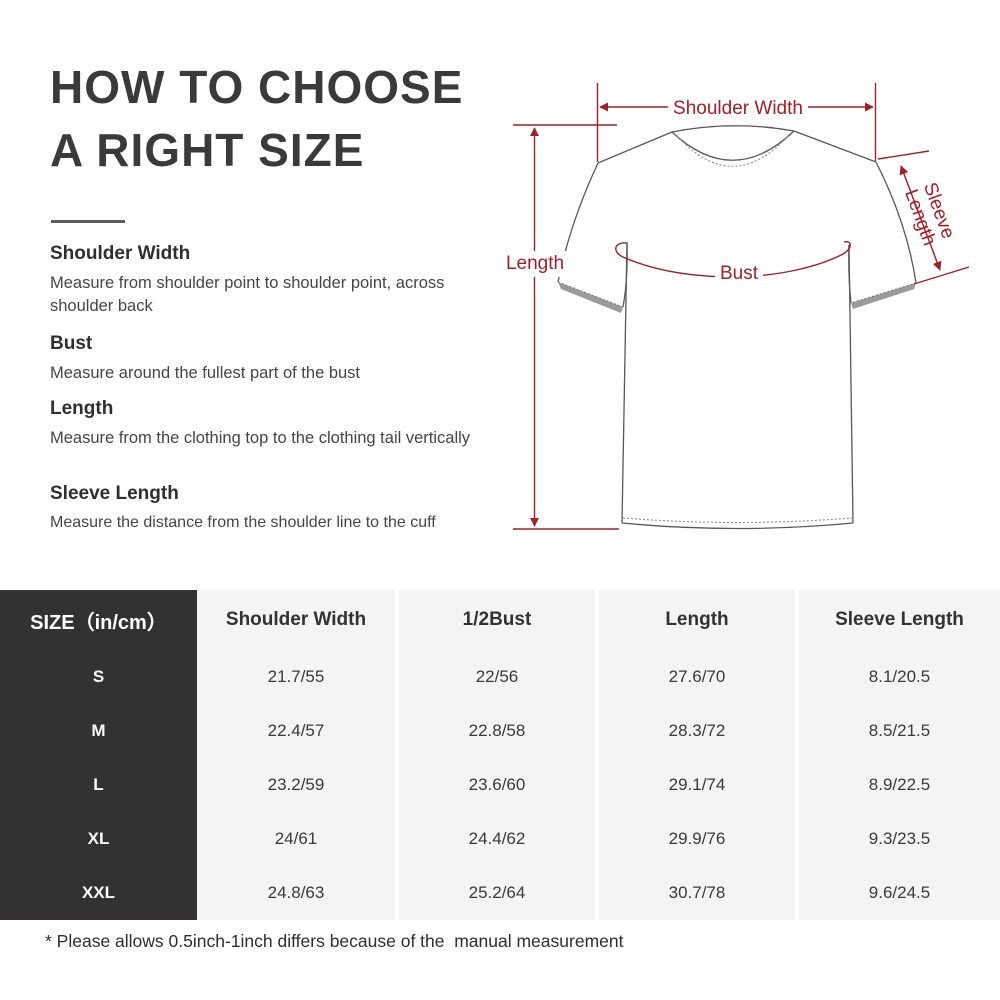 The image size is (1000, 1000). Describe the element at coordinates (296, 676) in the screenshot. I see `table-cell: 21.7/55` at that location.